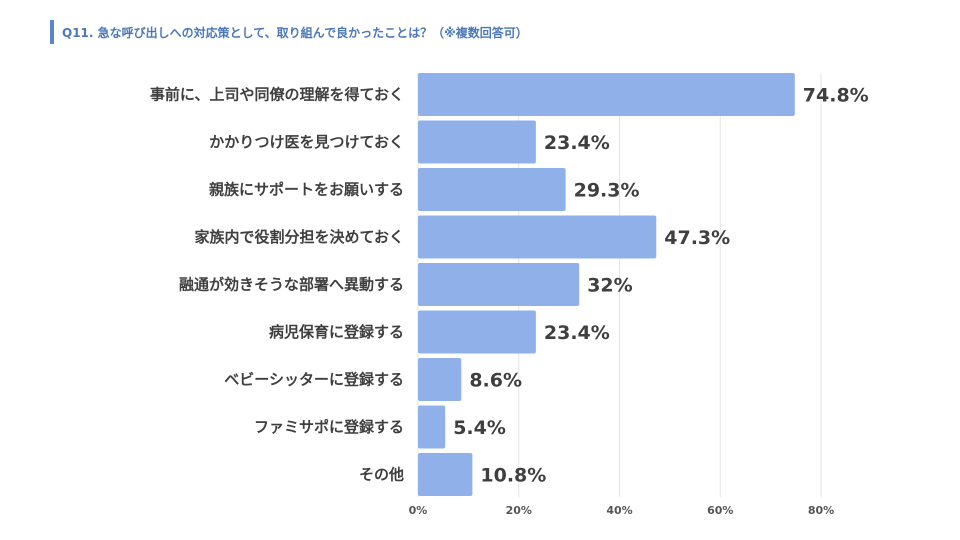  I want to click on category-label: かかりつけ医を見つけておく, so click(306, 142).